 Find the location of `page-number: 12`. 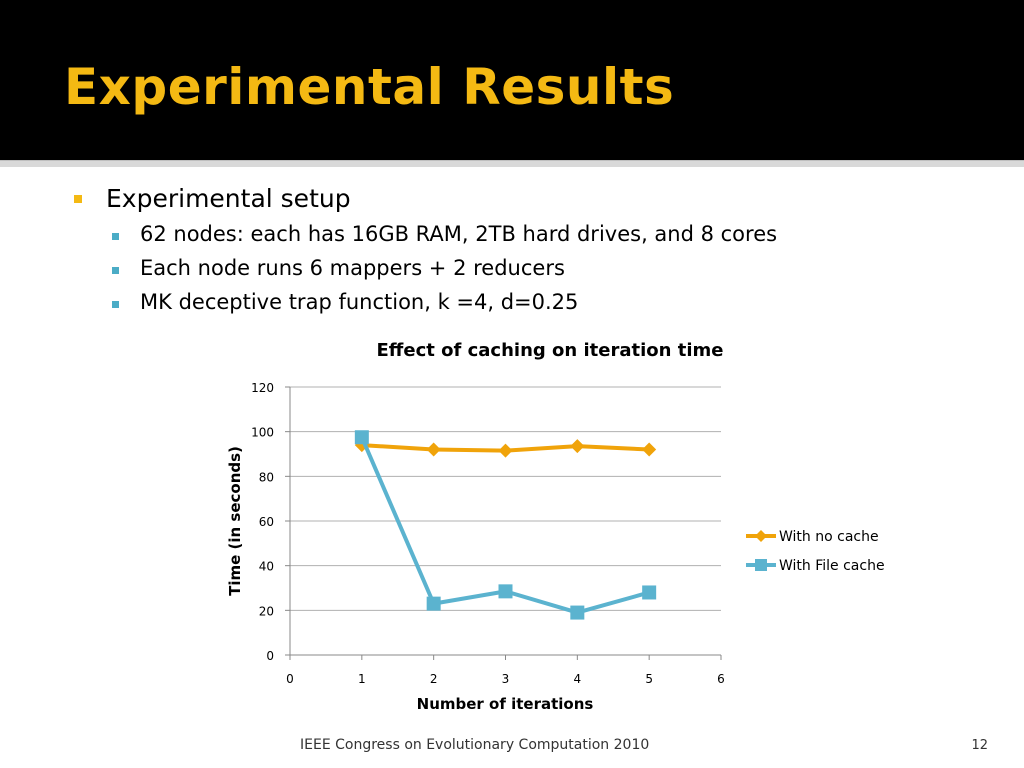

page-number: 12 is located at coordinates (979, 745).